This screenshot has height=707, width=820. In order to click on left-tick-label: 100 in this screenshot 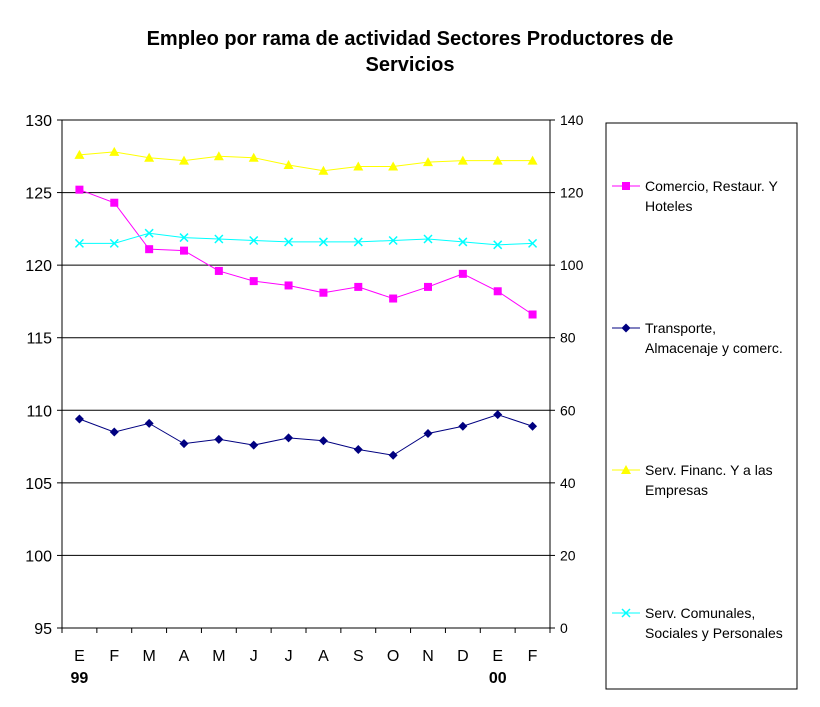, I will do `click(38, 556)`.